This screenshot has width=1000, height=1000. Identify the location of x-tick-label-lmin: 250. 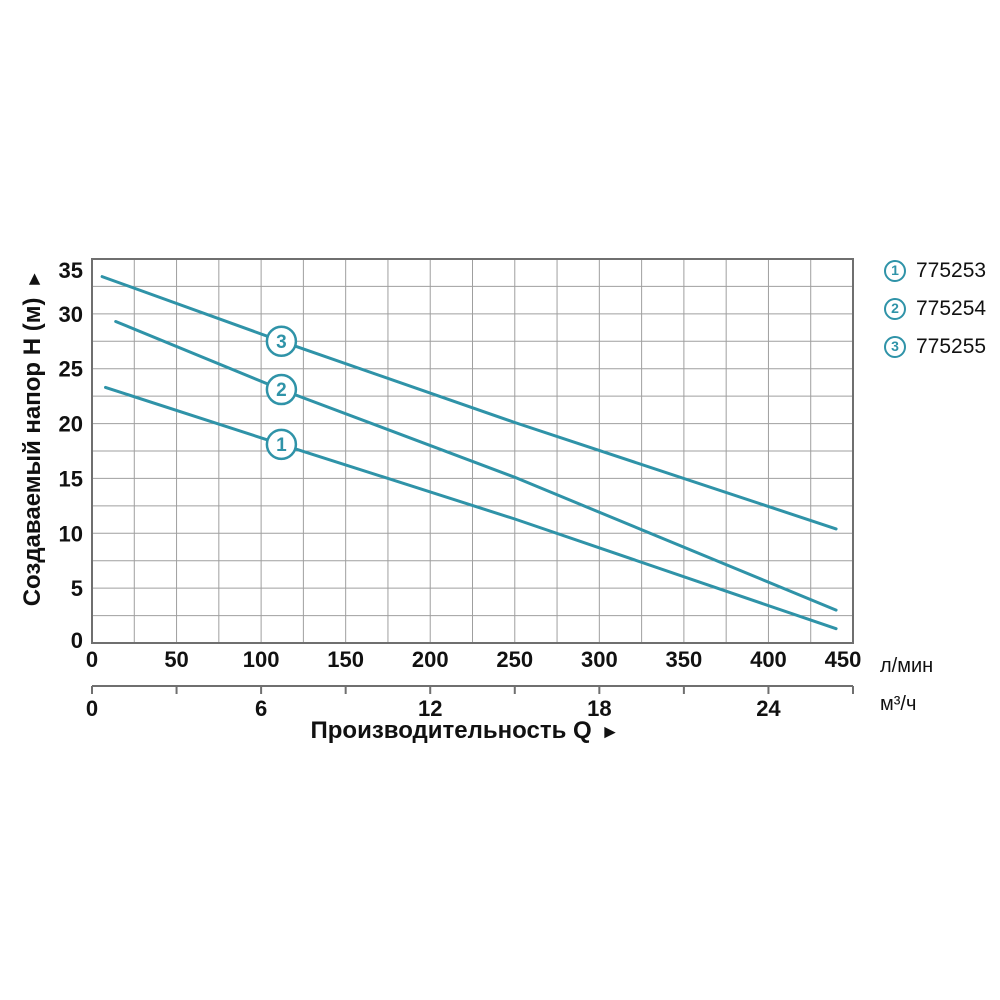
(514, 659).